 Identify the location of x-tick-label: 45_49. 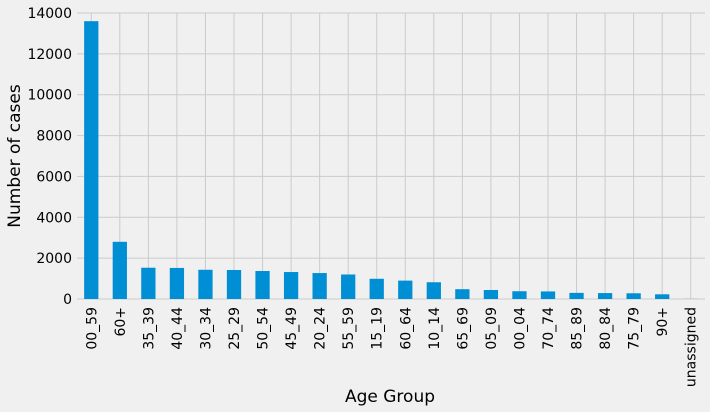
(292, 328).